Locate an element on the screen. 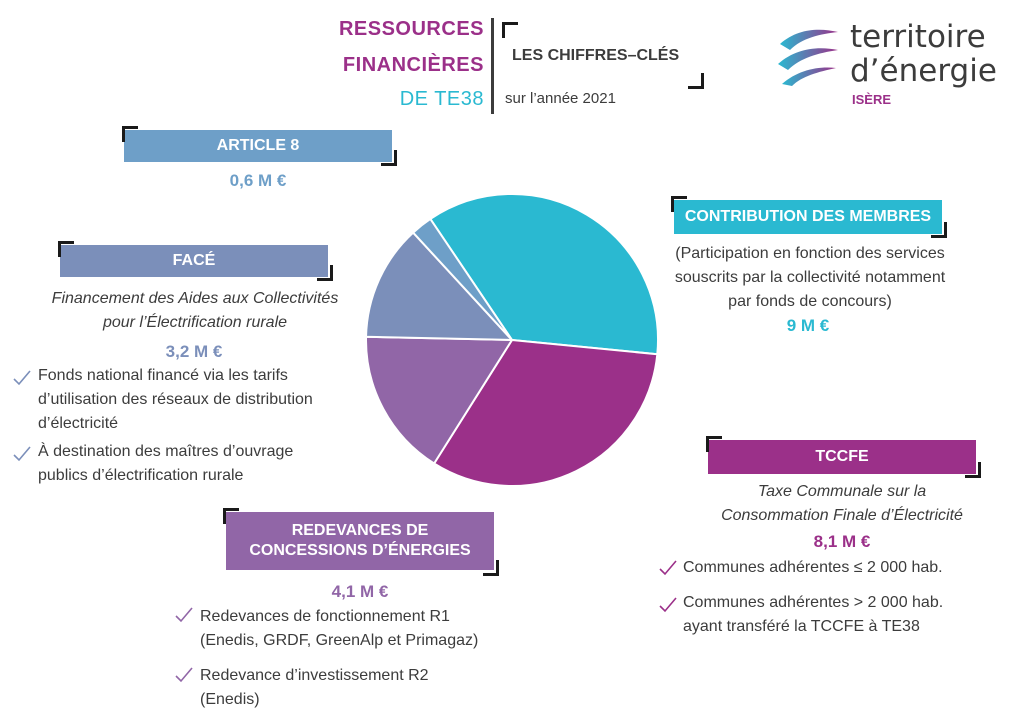 This screenshot has height=724, width=1024. brand-line-1: territoire is located at coordinates (918, 37).